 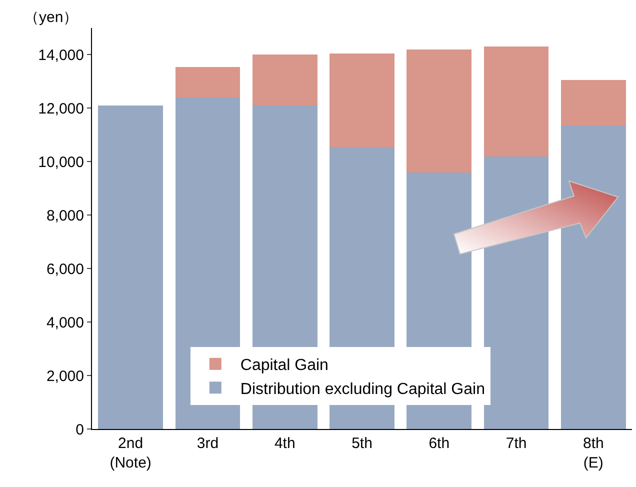 I want to click on x-tick-label: 2nd (Note), so click(x=131, y=453).